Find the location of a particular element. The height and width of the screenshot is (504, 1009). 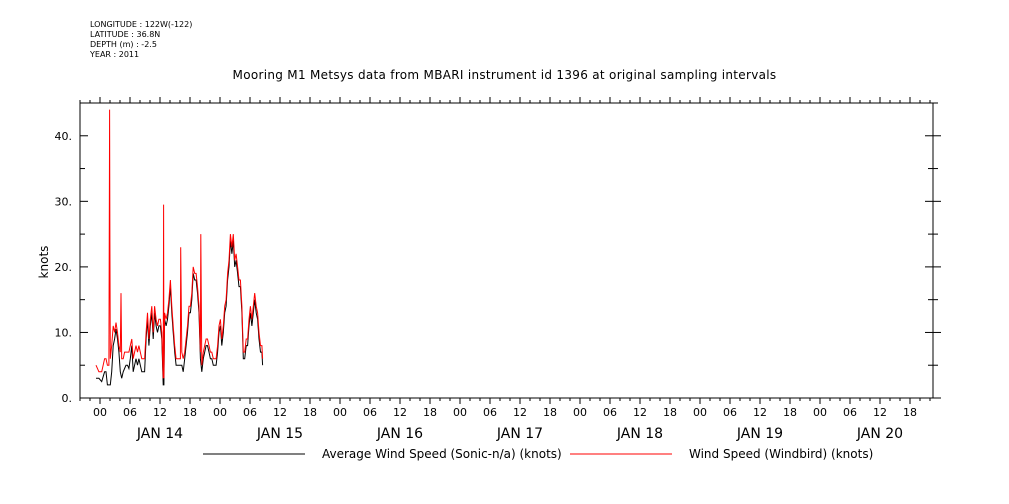

x-day-label: JAN 20 is located at coordinates (879, 434).